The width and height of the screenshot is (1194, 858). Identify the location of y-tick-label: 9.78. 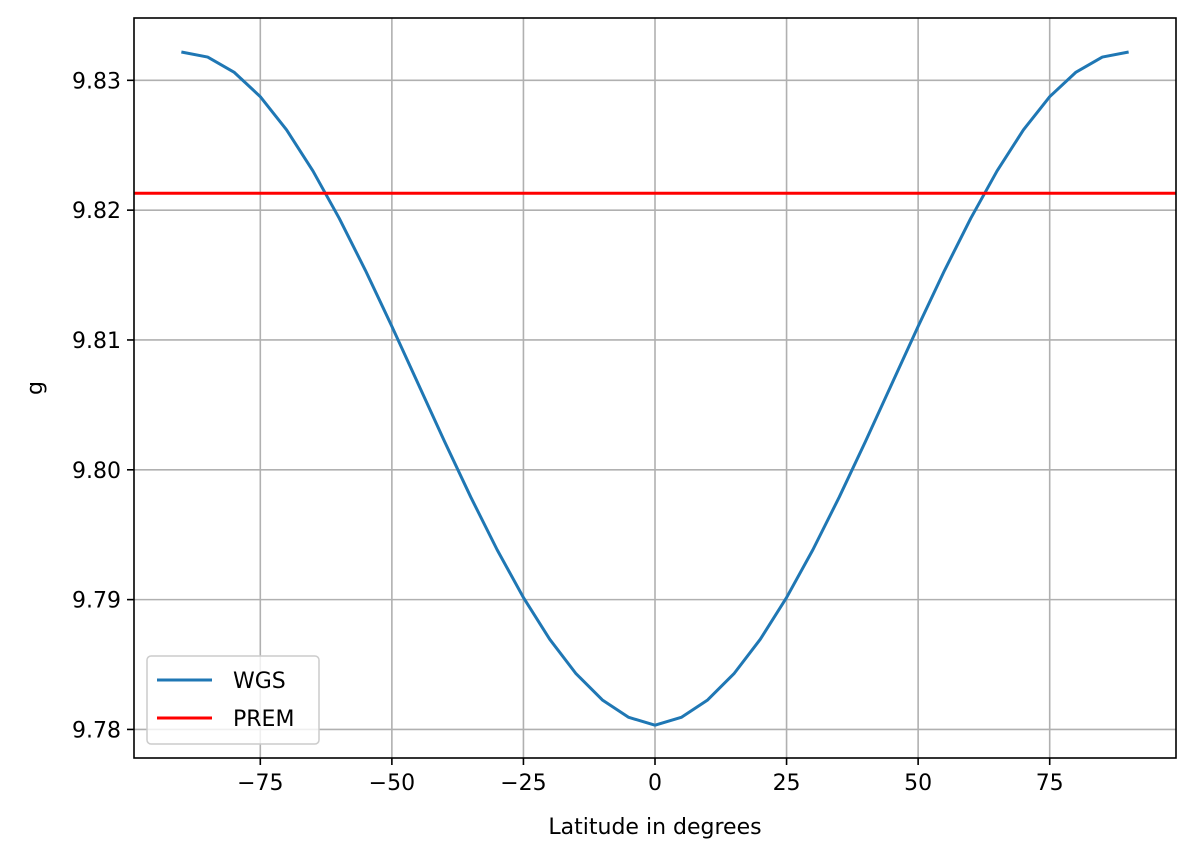
(96, 730).